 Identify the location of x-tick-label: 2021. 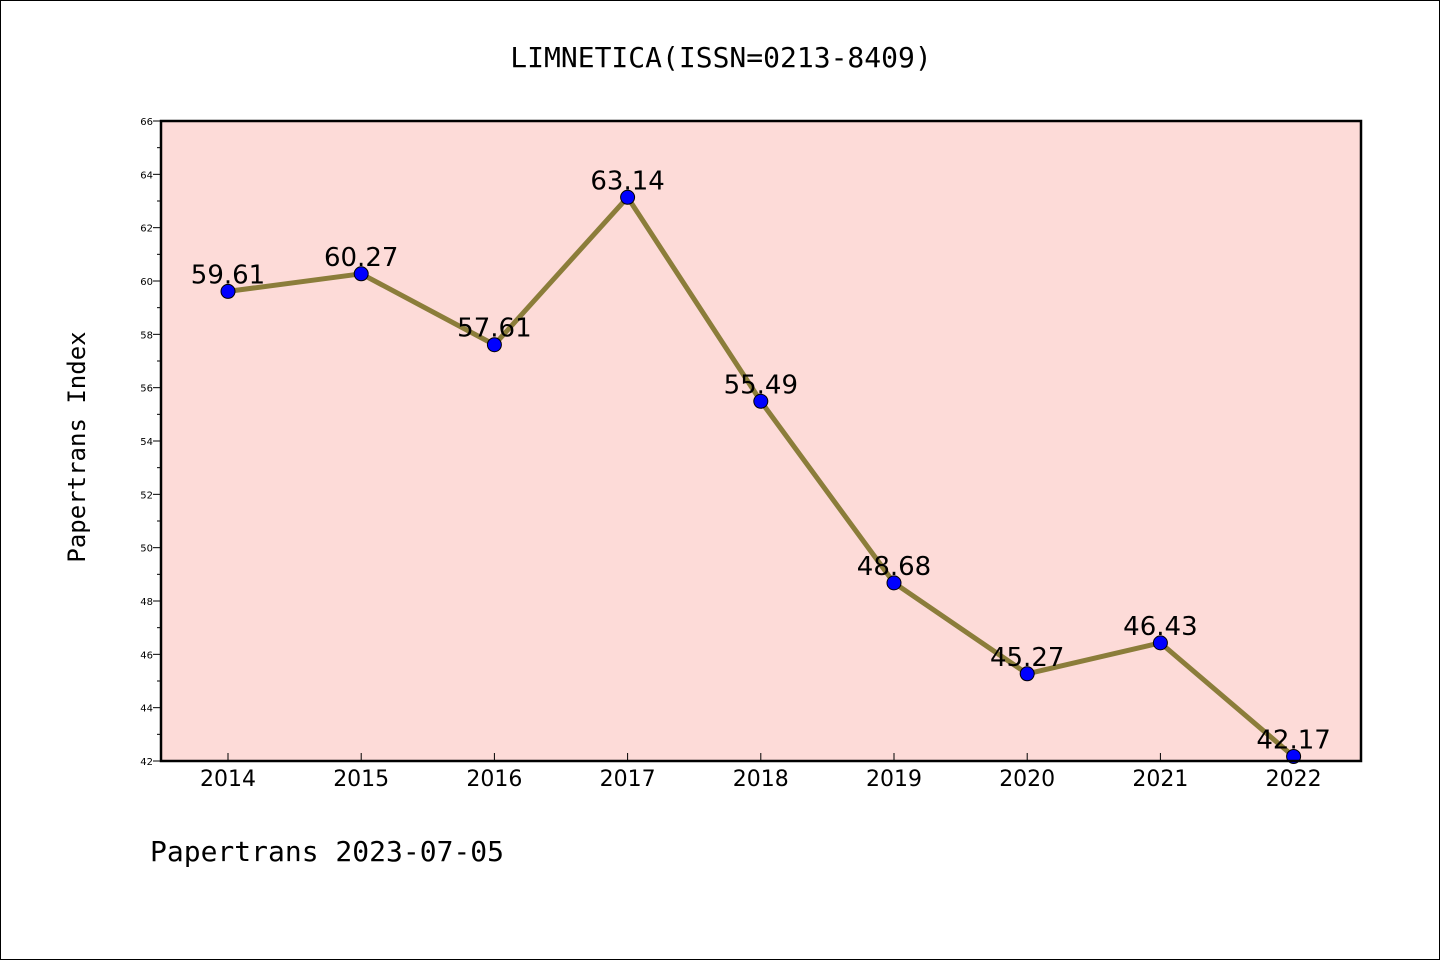
(1160, 779).